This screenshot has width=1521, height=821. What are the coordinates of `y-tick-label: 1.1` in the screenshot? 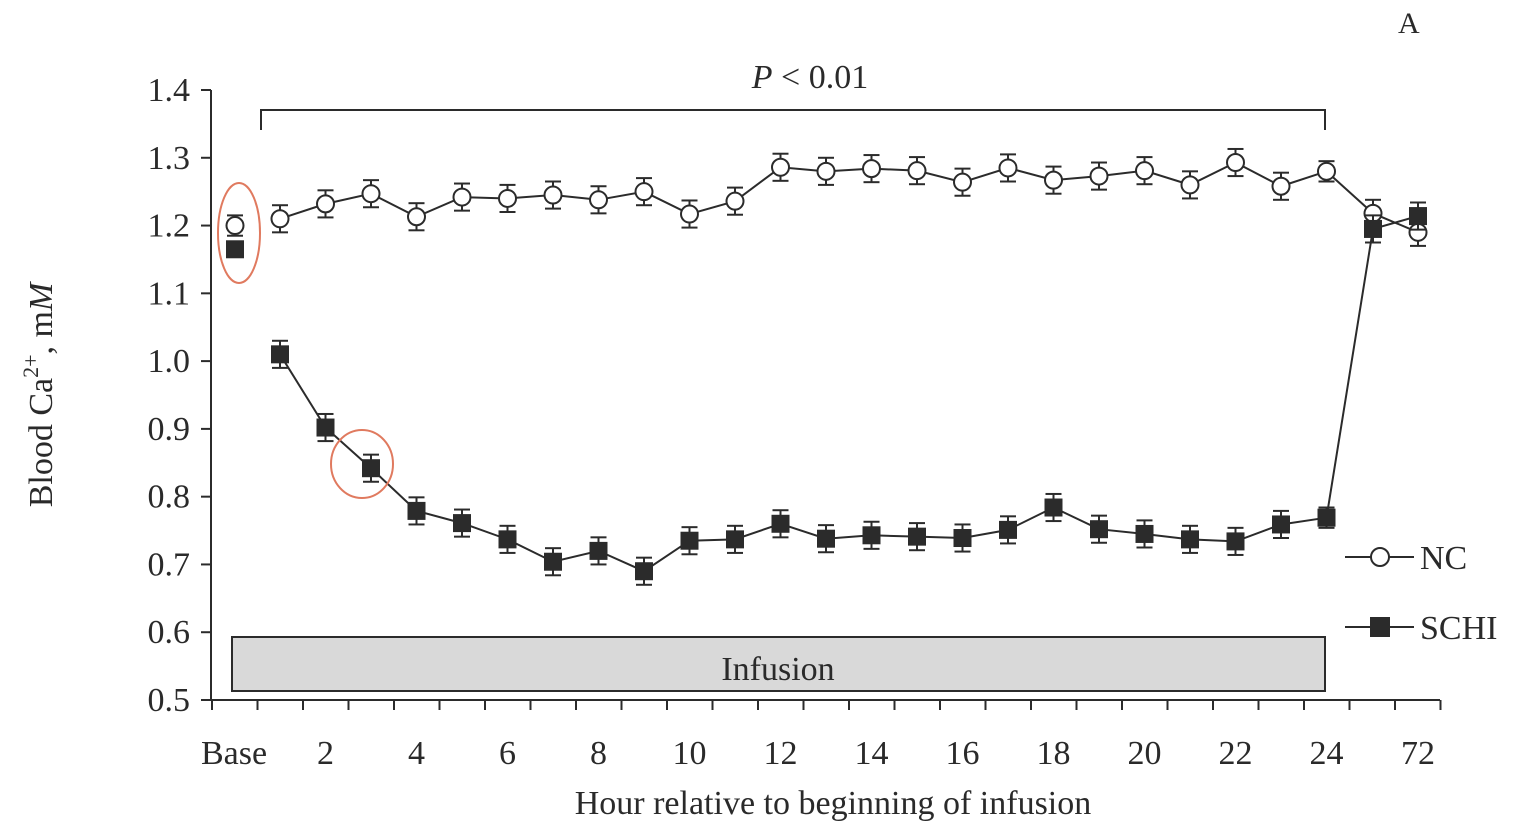 It's located at (169, 293).